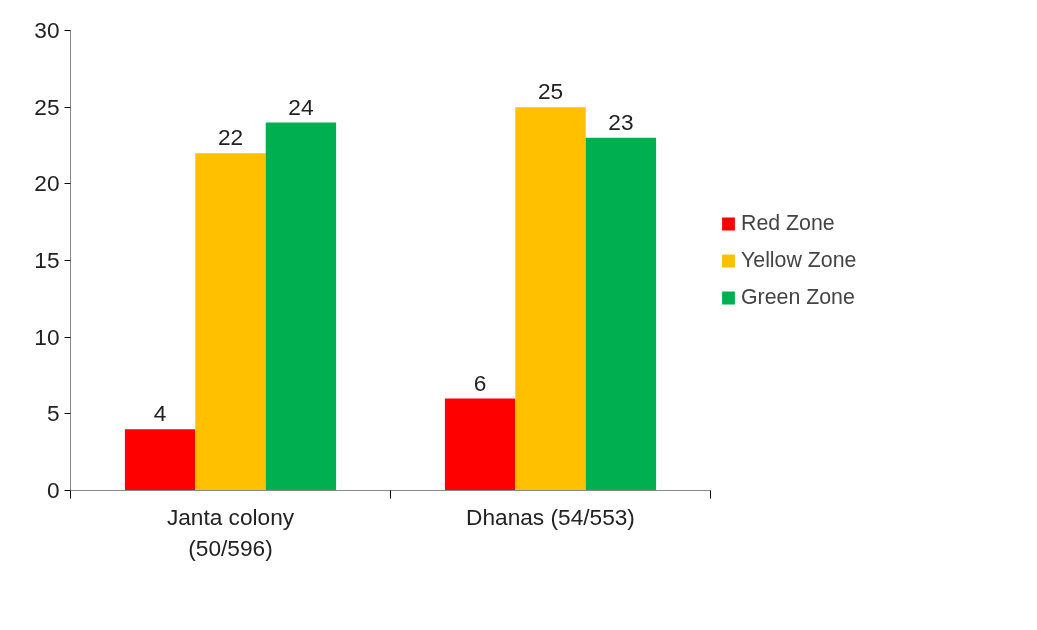 The height and width of the screenshot is (630, 1037). Describe the element at coordinates (788, 223) in the screenshot. I see `legend-label: Red Zone` at that location.